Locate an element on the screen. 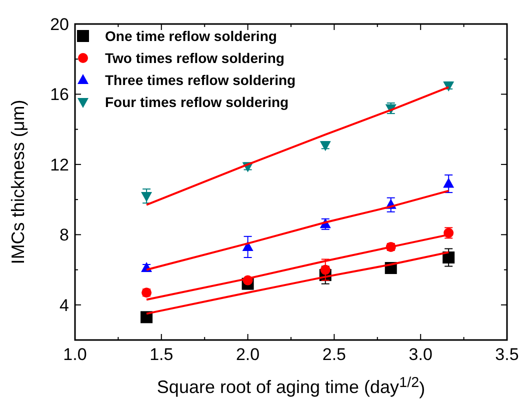  x-axis-title: Square root of aging time (day$^{1/2}$) is located at coordinates (291, 386).